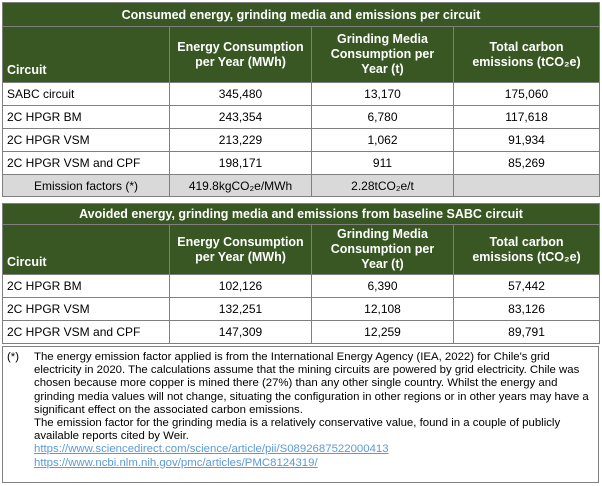 The height and width of the screenshot is (486, 602). I want to click on table-row: 2C HPGR BM 243,354 6,780 117,618, so click(301, 117).